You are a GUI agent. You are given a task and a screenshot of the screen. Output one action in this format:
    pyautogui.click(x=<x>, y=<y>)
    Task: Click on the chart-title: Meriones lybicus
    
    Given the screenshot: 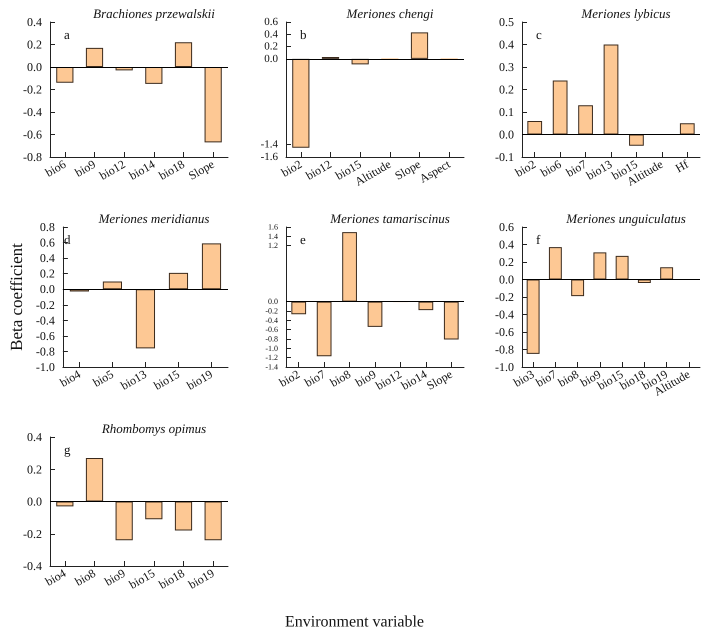 What is the action you would take?
    pyautogui.click(x=625, y=13)
    